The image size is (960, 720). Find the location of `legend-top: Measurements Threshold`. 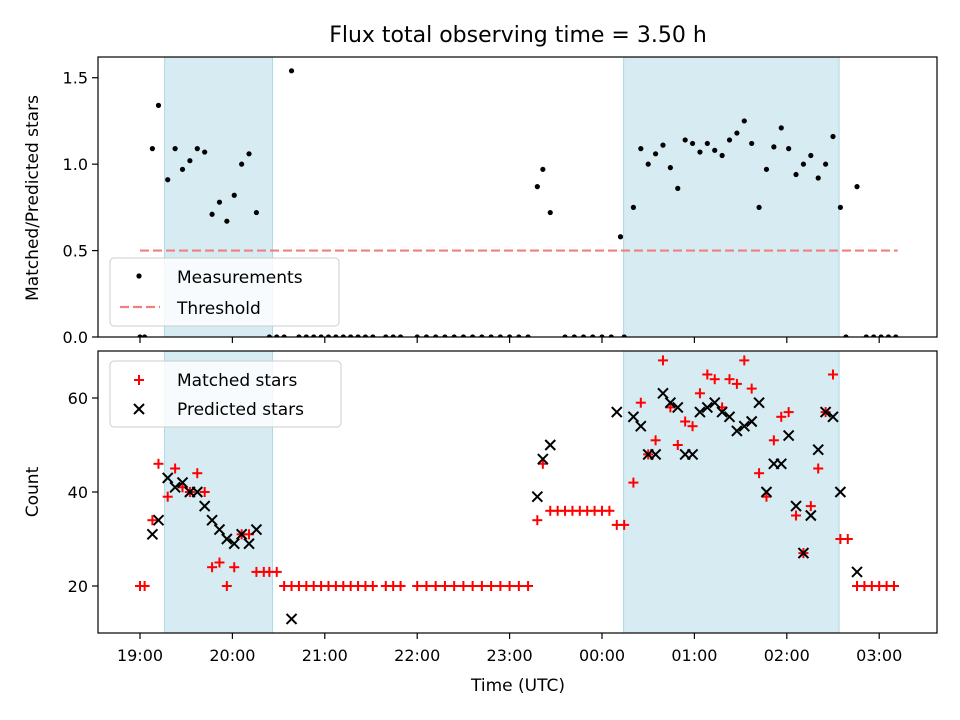

legend-top: Measurements Threshold is located at coordinates (224, 292).